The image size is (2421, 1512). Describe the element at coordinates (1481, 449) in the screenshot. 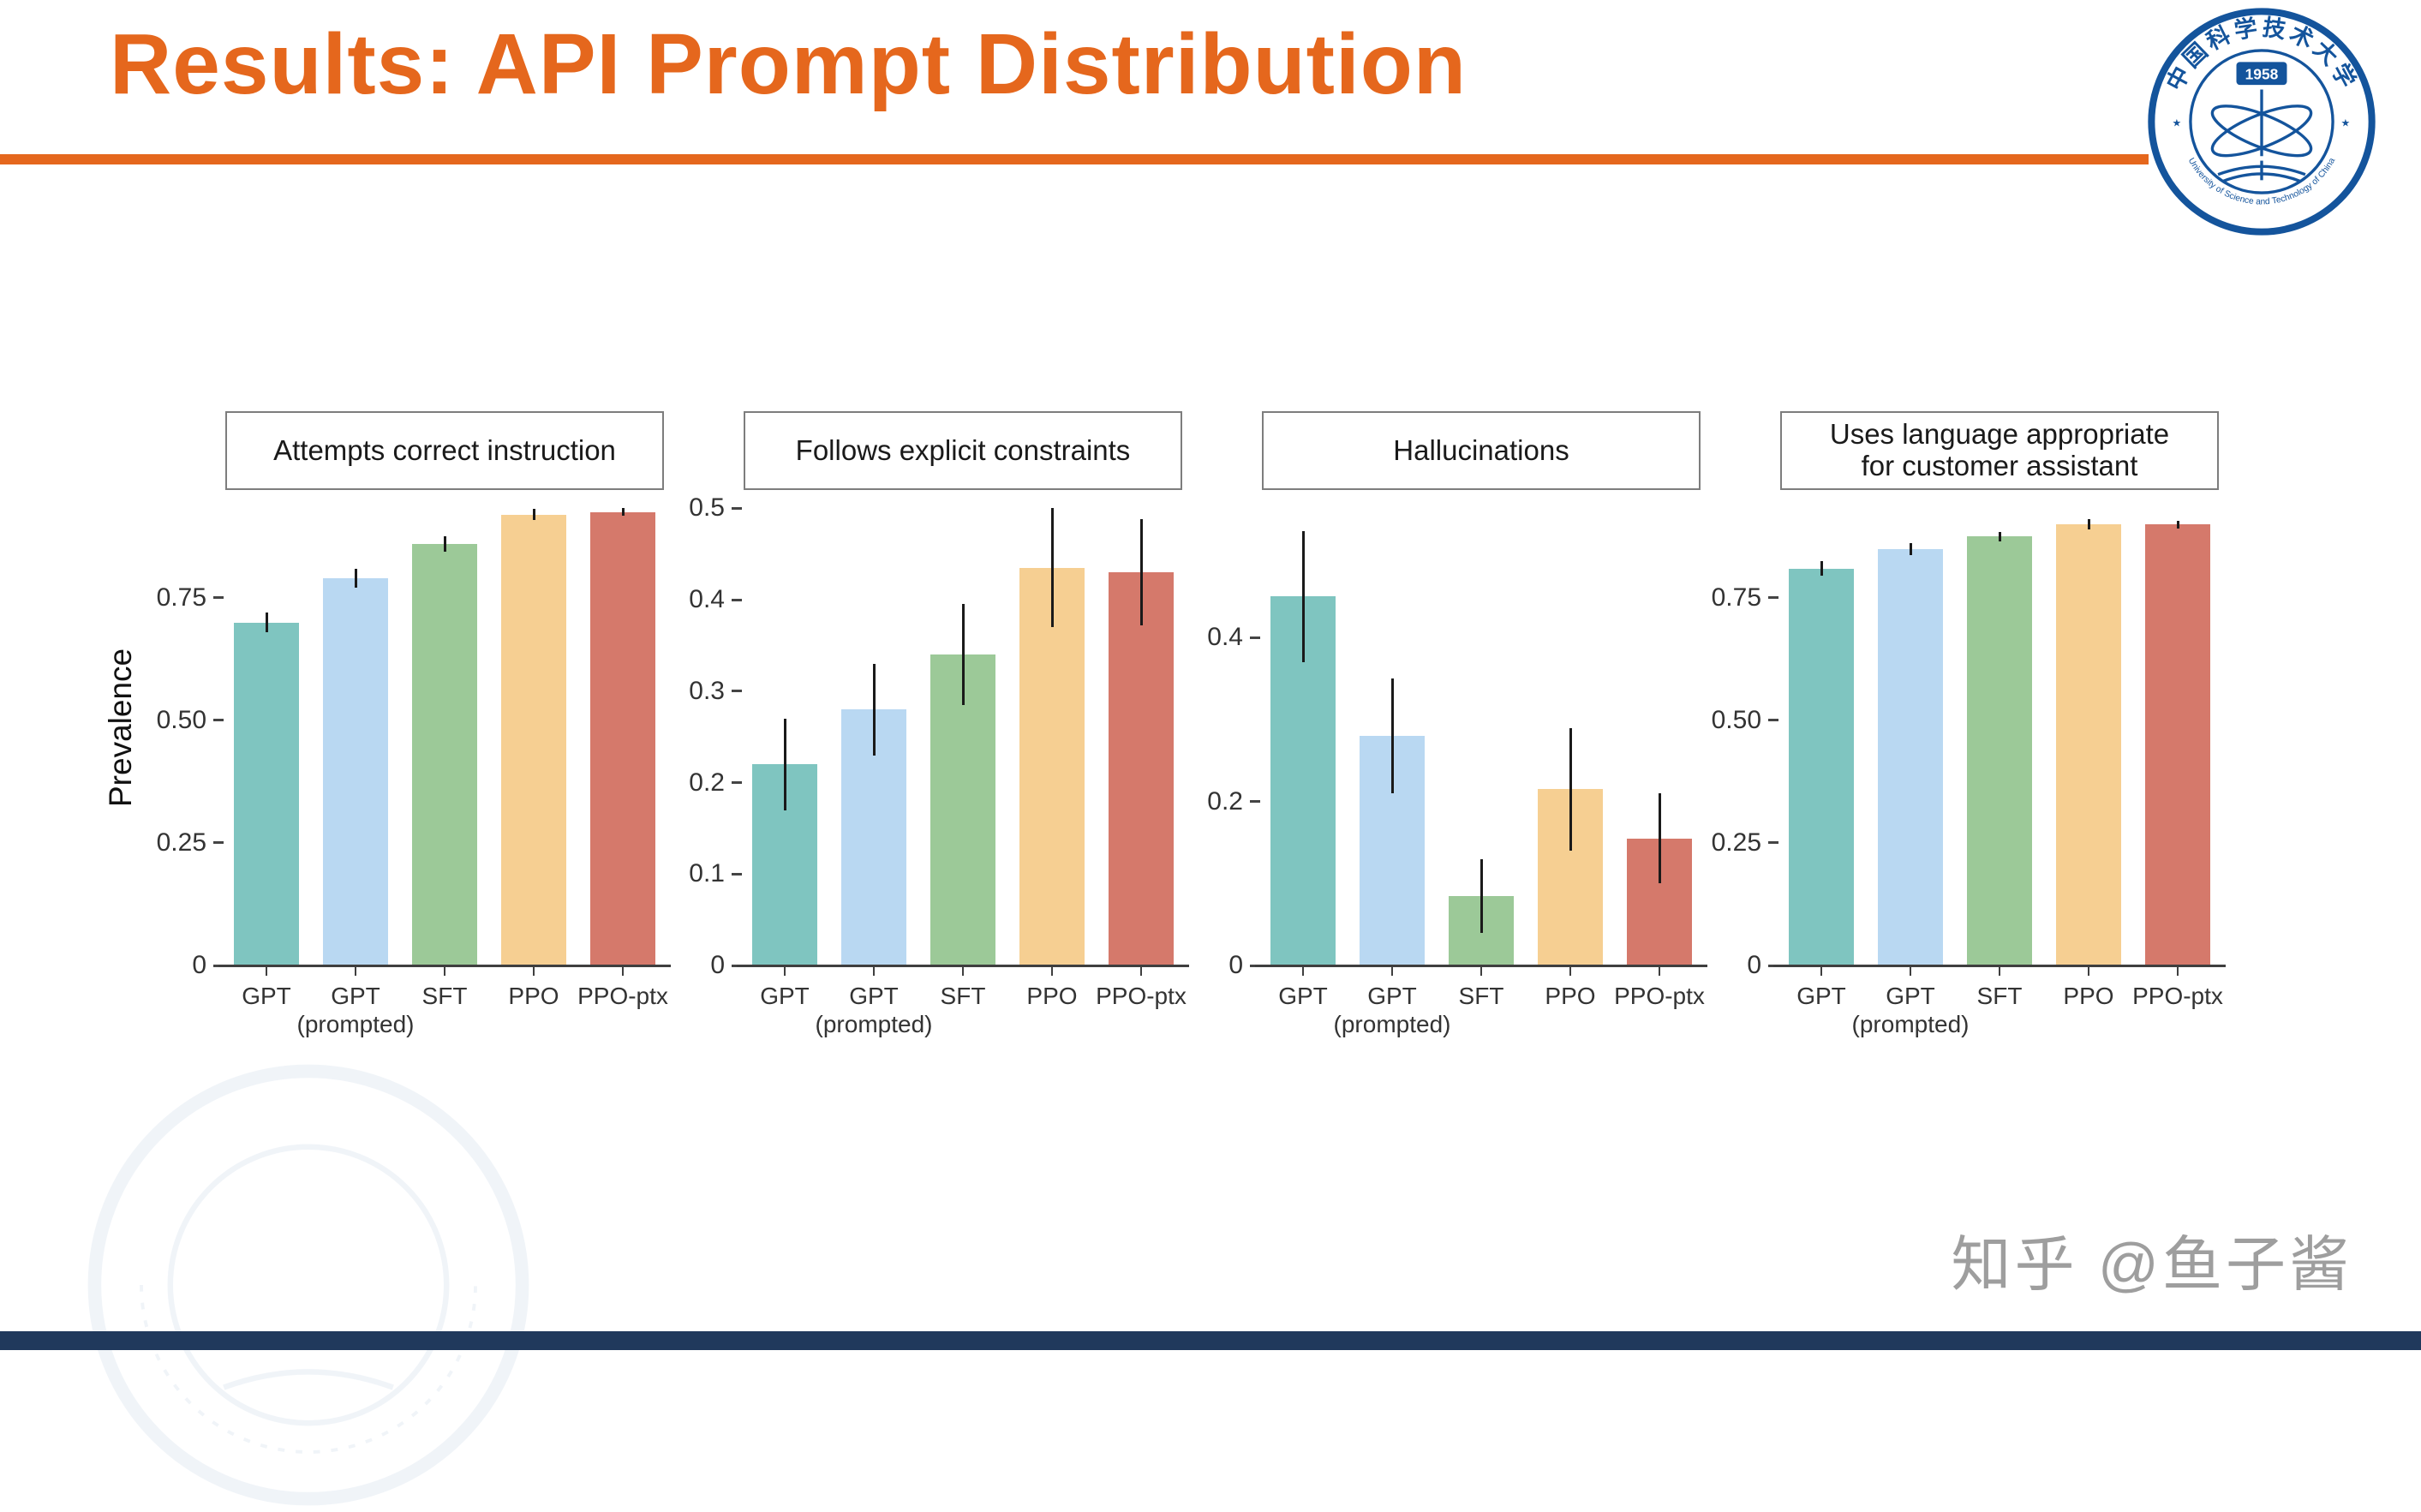

I see `chart-title-line: Hallucinations` at that location.